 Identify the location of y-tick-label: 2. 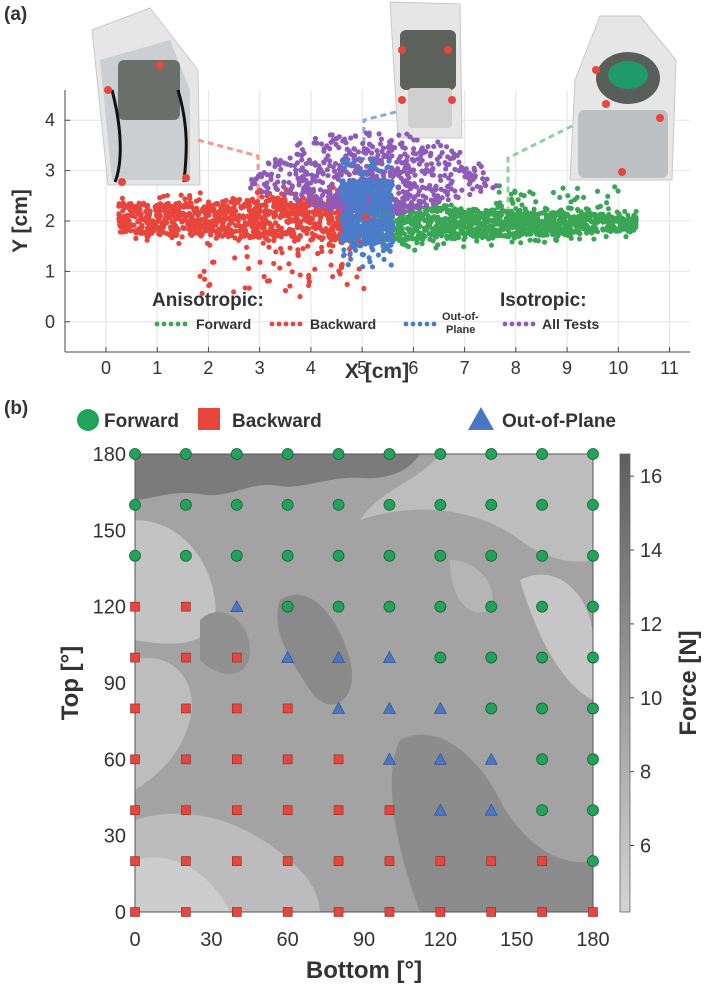
(50, 221).